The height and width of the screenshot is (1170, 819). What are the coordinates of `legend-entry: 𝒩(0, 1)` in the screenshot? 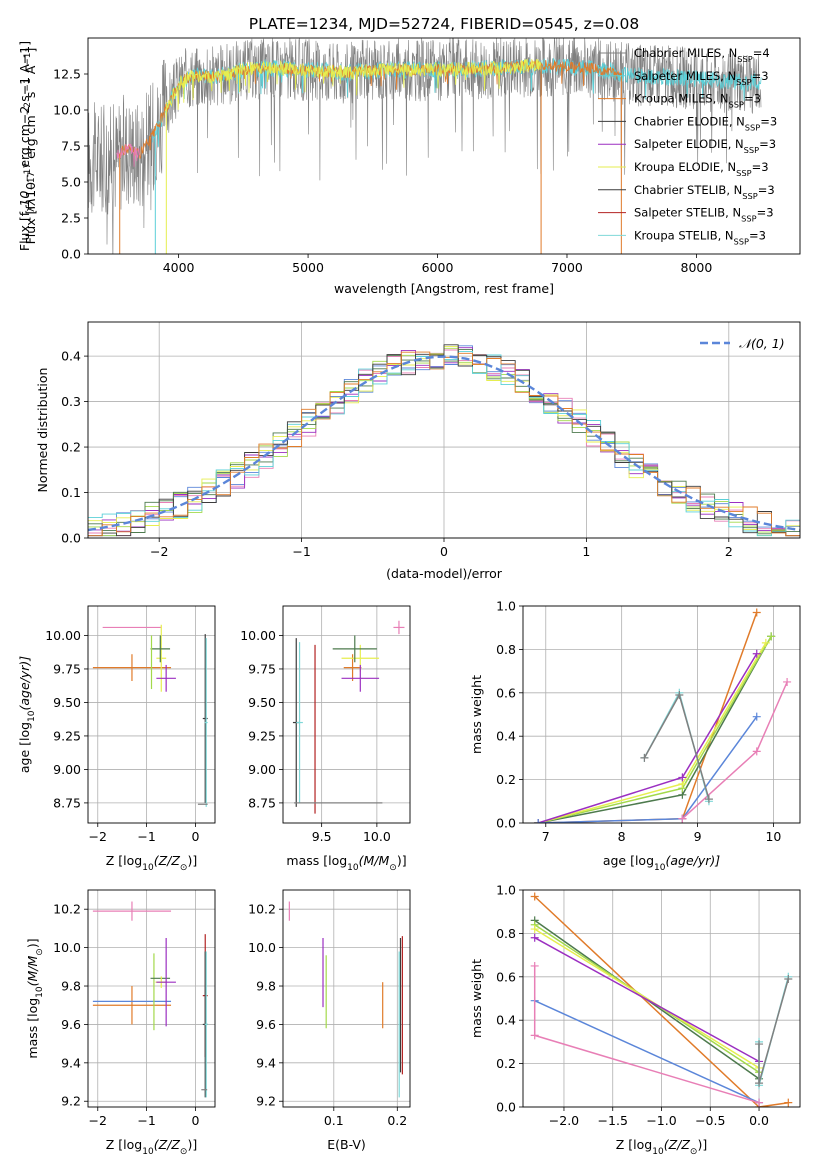 It's located at (742, 343).